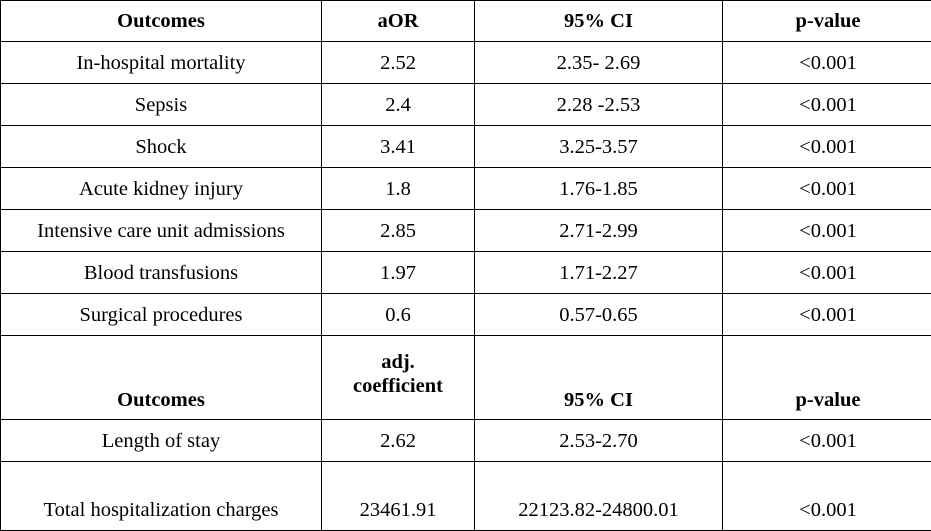  What do you see at coordinates (398, 147) in the screenshot?
I see `cell-aor: 3.41` at bounding box center [398, 147].